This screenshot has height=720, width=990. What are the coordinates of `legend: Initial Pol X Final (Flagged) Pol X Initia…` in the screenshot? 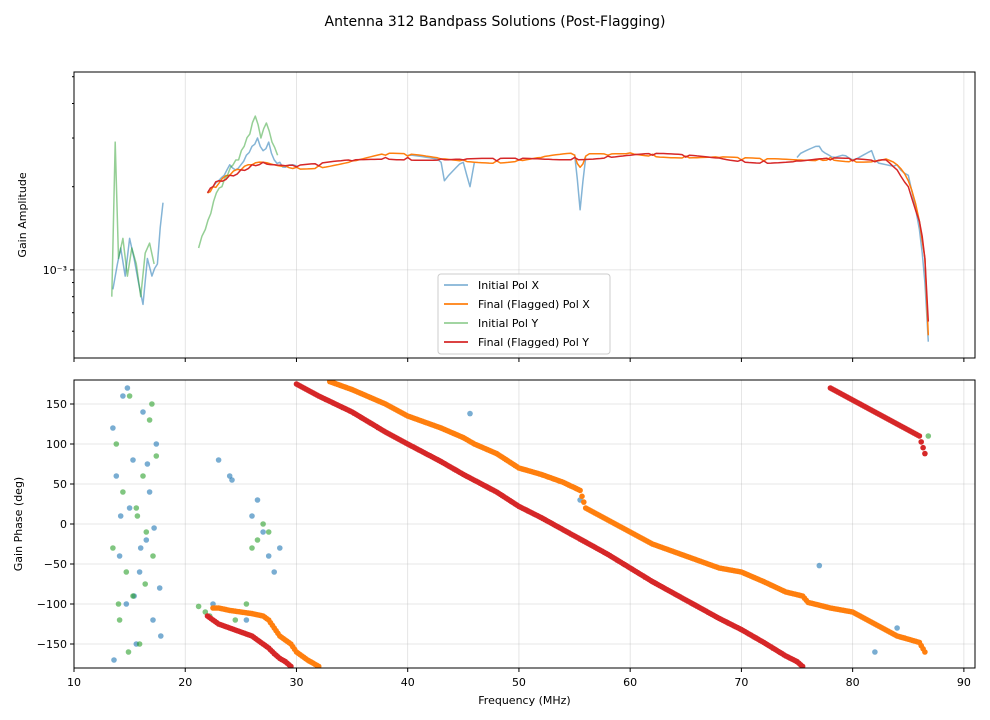 It's located at (524, 314).